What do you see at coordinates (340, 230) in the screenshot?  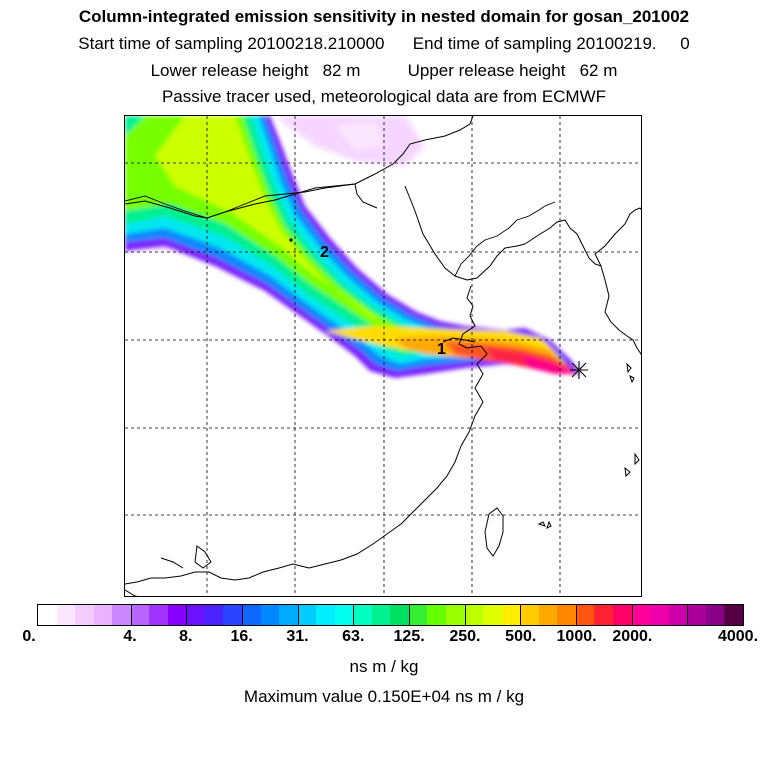 I see `country-borders` at bounding box center [340, 230].